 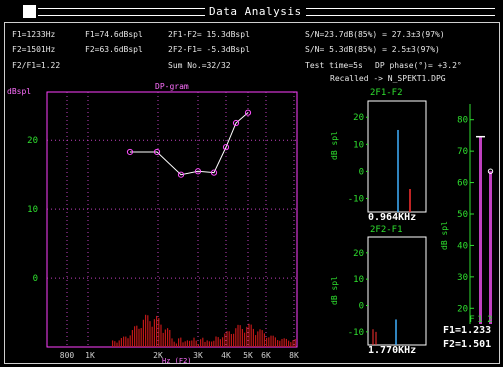 What do you see at coordinates (361, 306) in the screenshot?
I see `spectrum2-ytick-label: 0` at bounding box center [361, 306].